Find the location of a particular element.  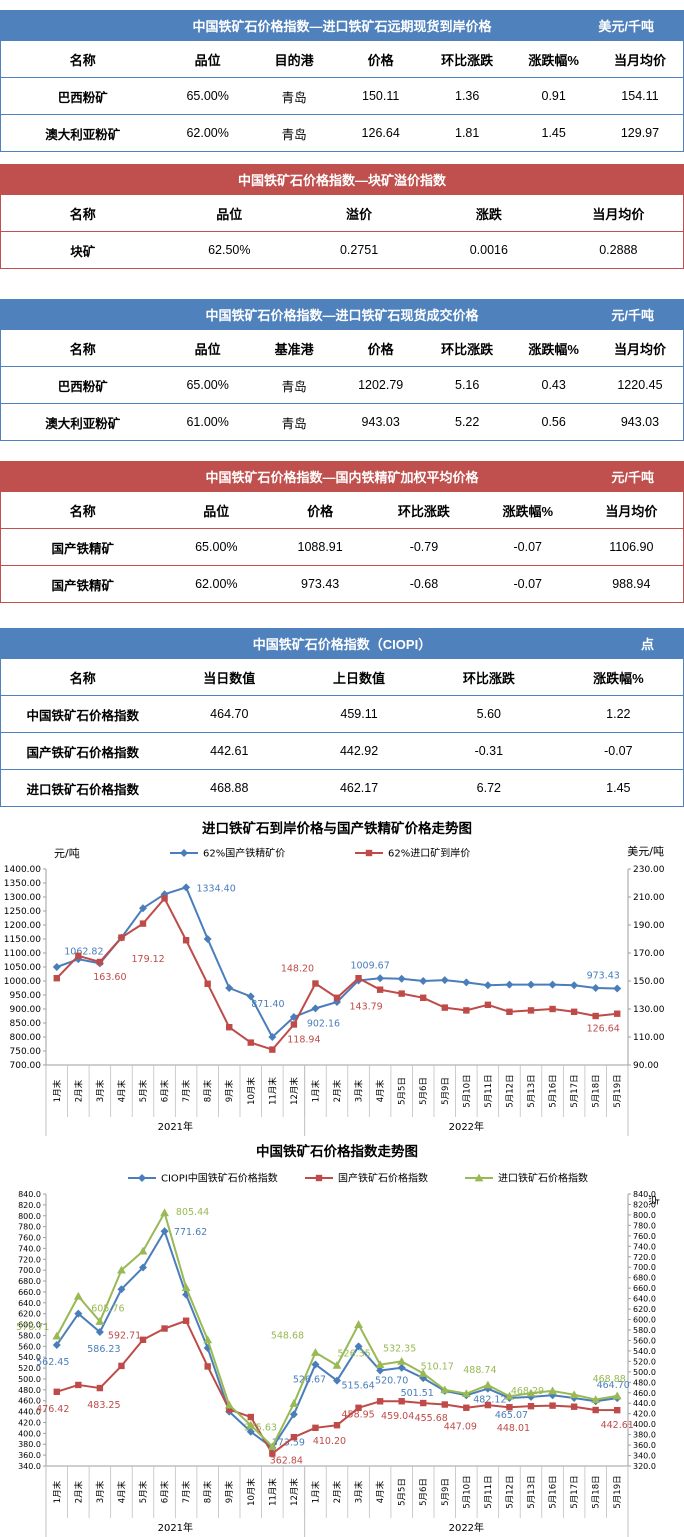

value-cell: 青岛 is located at coordinates (294, 423).